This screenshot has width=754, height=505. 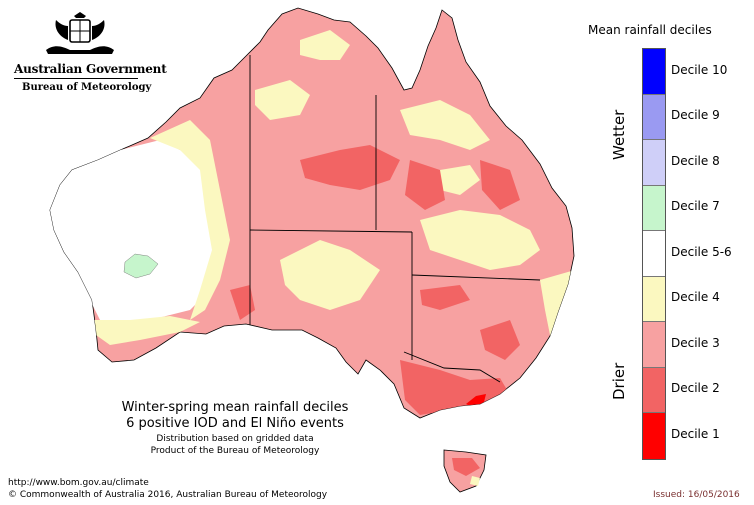 I want to click on map-subtitle: 6 positive IOD and El Niño events, so click(x=235, y=423).